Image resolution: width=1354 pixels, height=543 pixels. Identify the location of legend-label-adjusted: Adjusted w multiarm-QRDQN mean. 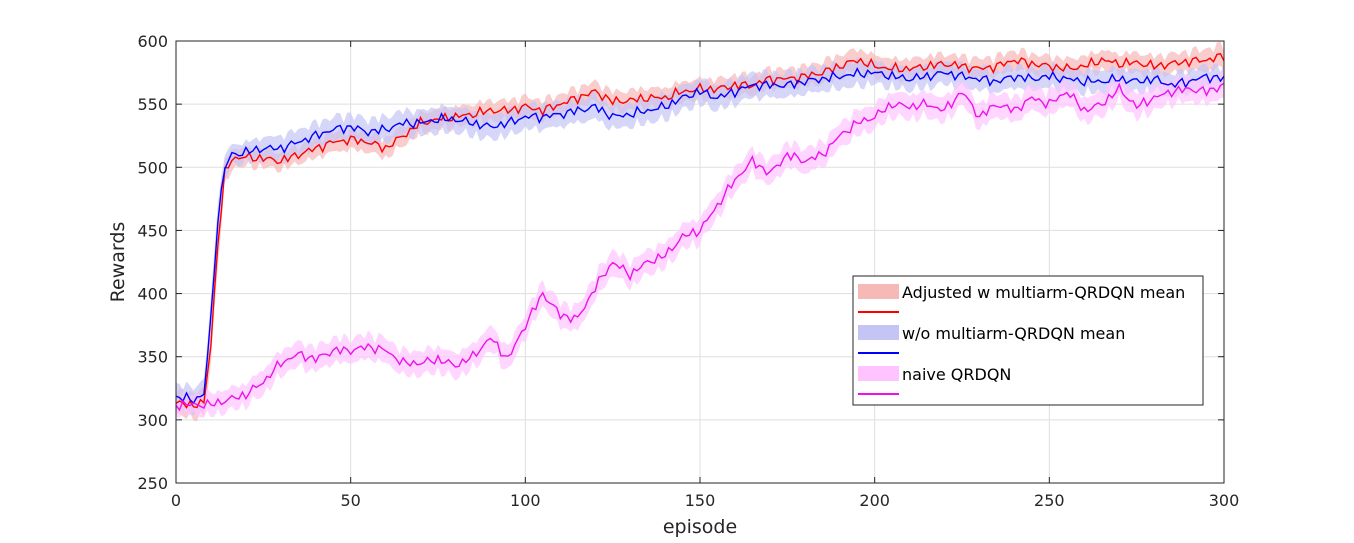
(1043, 292).